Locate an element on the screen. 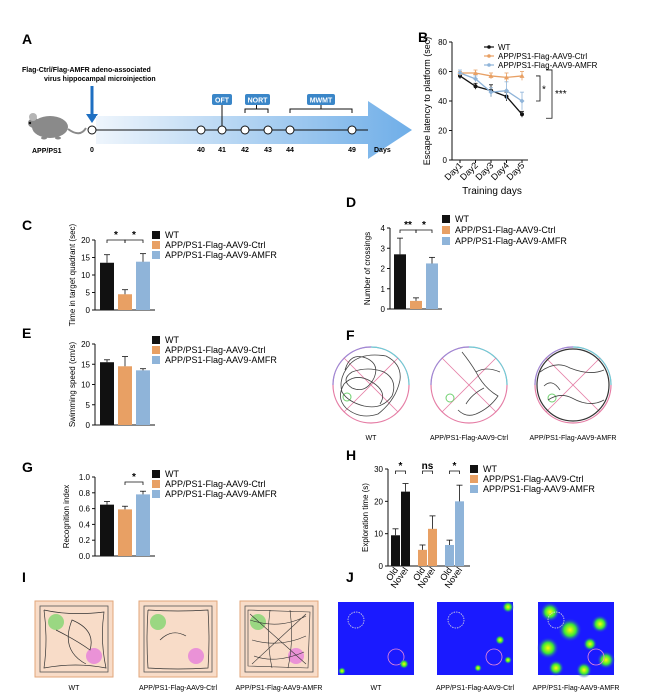 This screenshot has height=697, width=670. d-legend-text-wt: WT is located at coordinates (462, 219).